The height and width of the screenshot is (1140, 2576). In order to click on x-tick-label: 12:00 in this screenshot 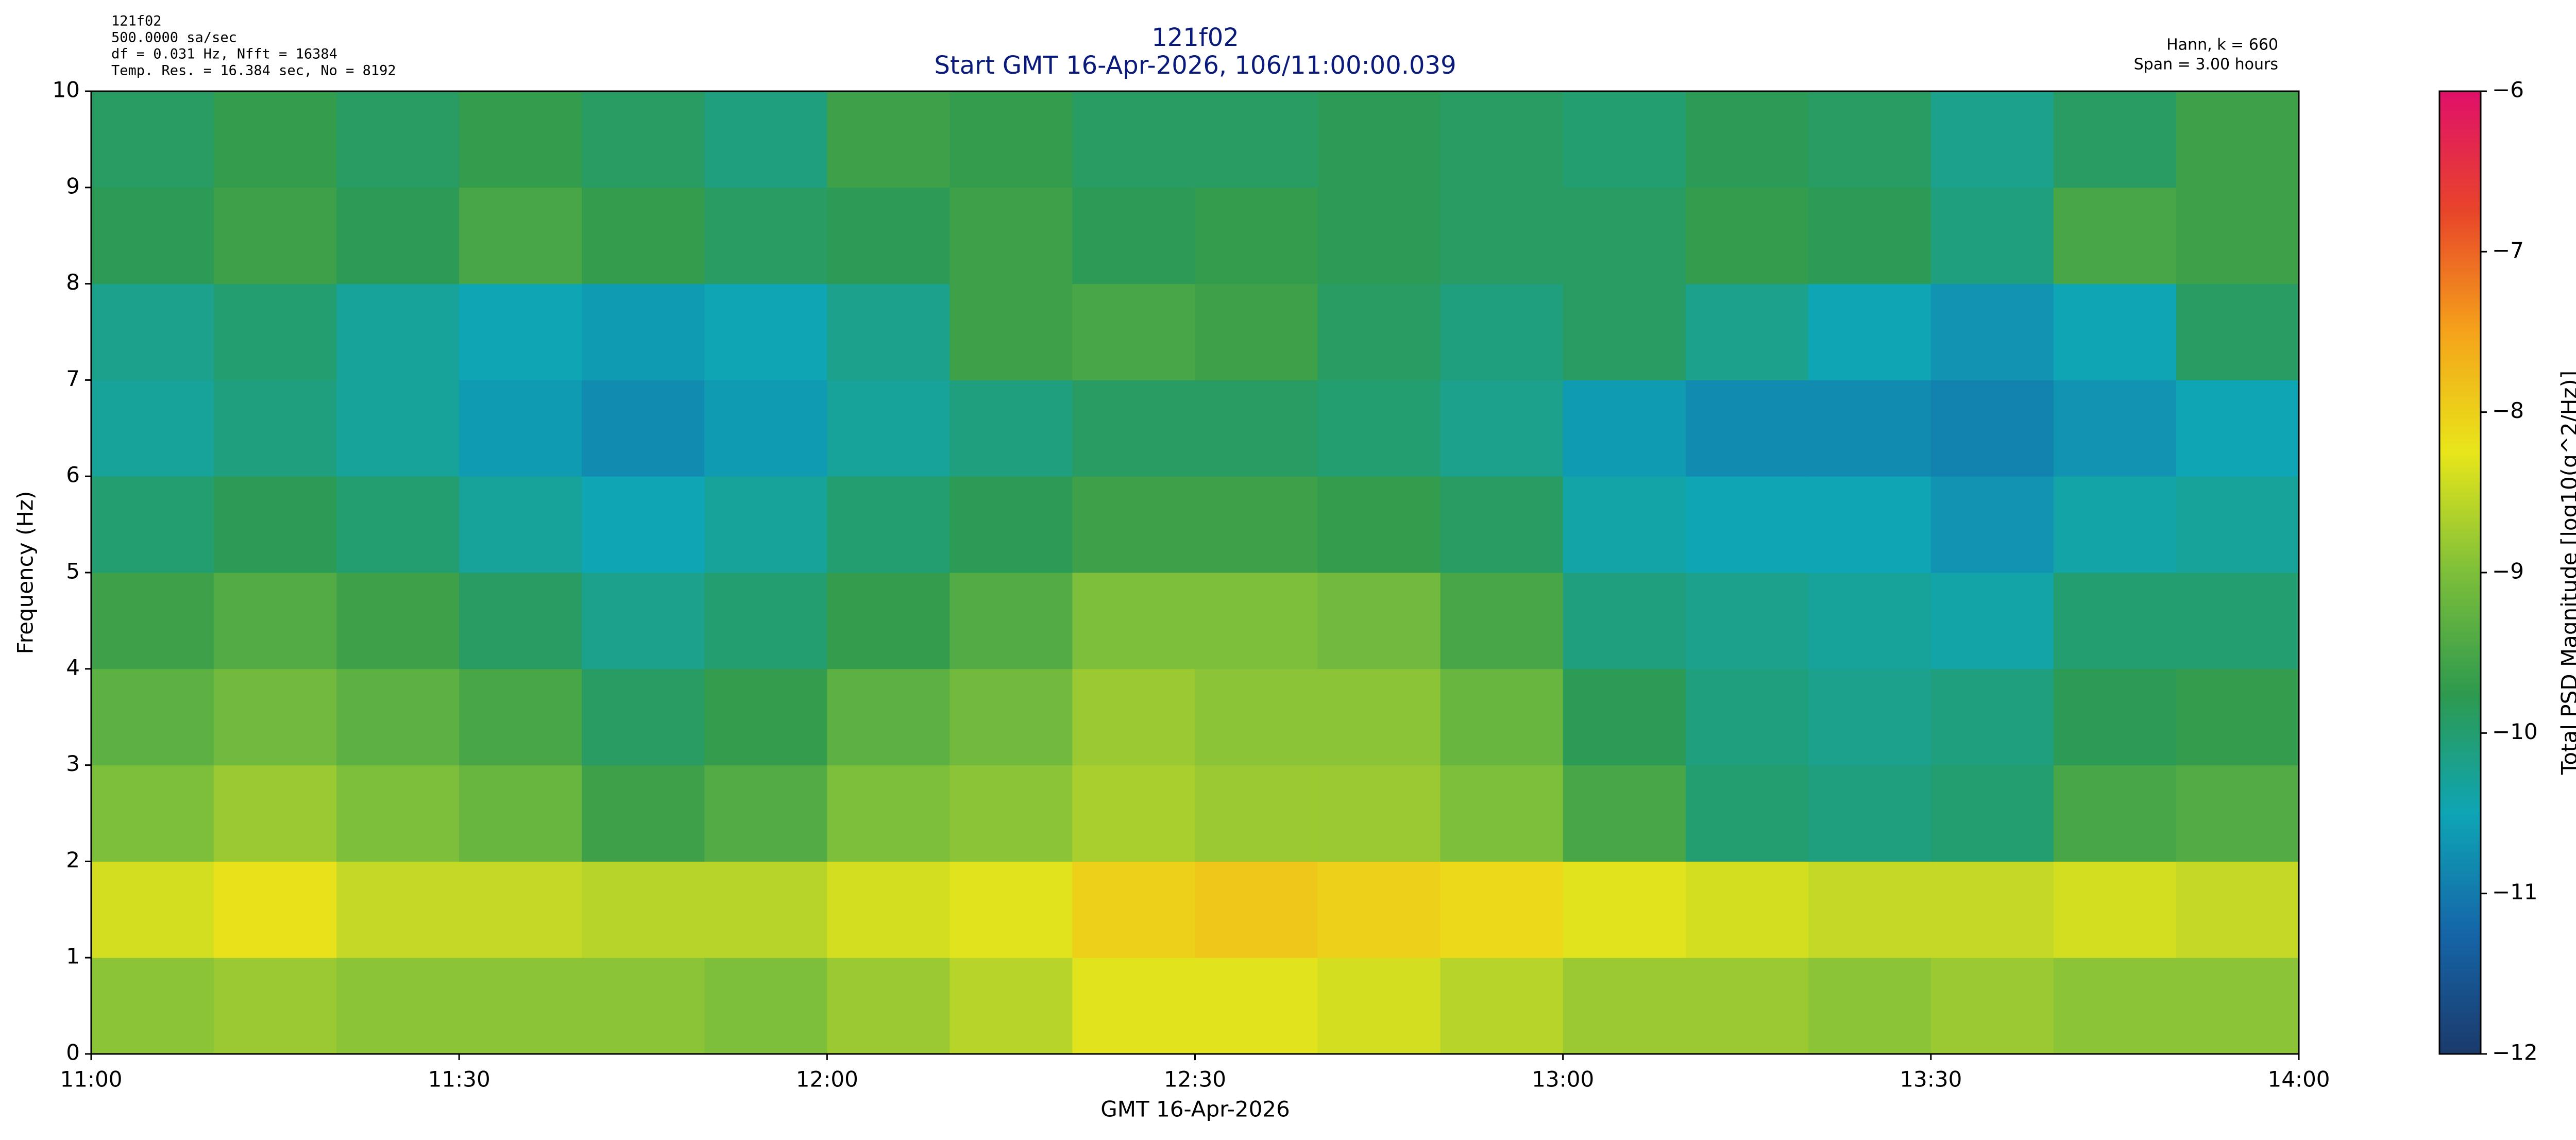, I will do `click(827, 1080)`.